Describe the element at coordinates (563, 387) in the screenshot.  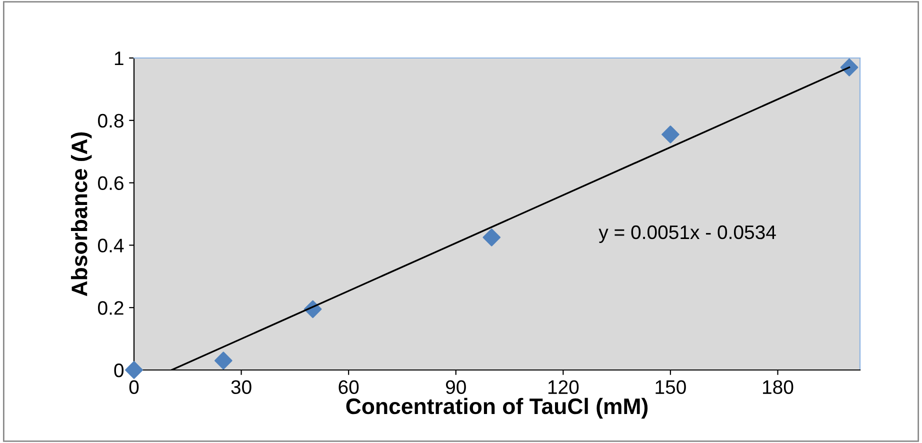
I see `x-tick-label: 120` at that location.